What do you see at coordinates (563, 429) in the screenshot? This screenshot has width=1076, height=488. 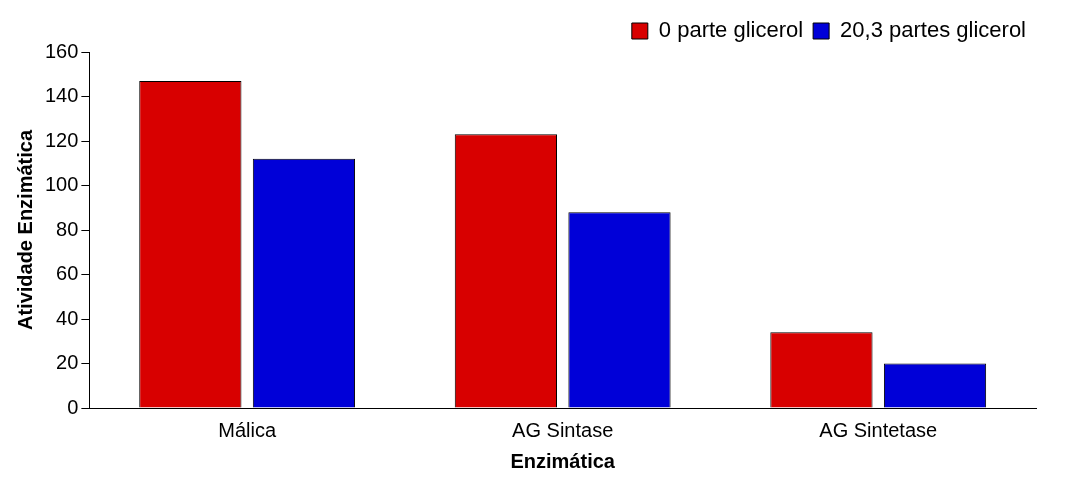 I see `x-tick-label: AG Sintase` at bounding box center [563, 429].